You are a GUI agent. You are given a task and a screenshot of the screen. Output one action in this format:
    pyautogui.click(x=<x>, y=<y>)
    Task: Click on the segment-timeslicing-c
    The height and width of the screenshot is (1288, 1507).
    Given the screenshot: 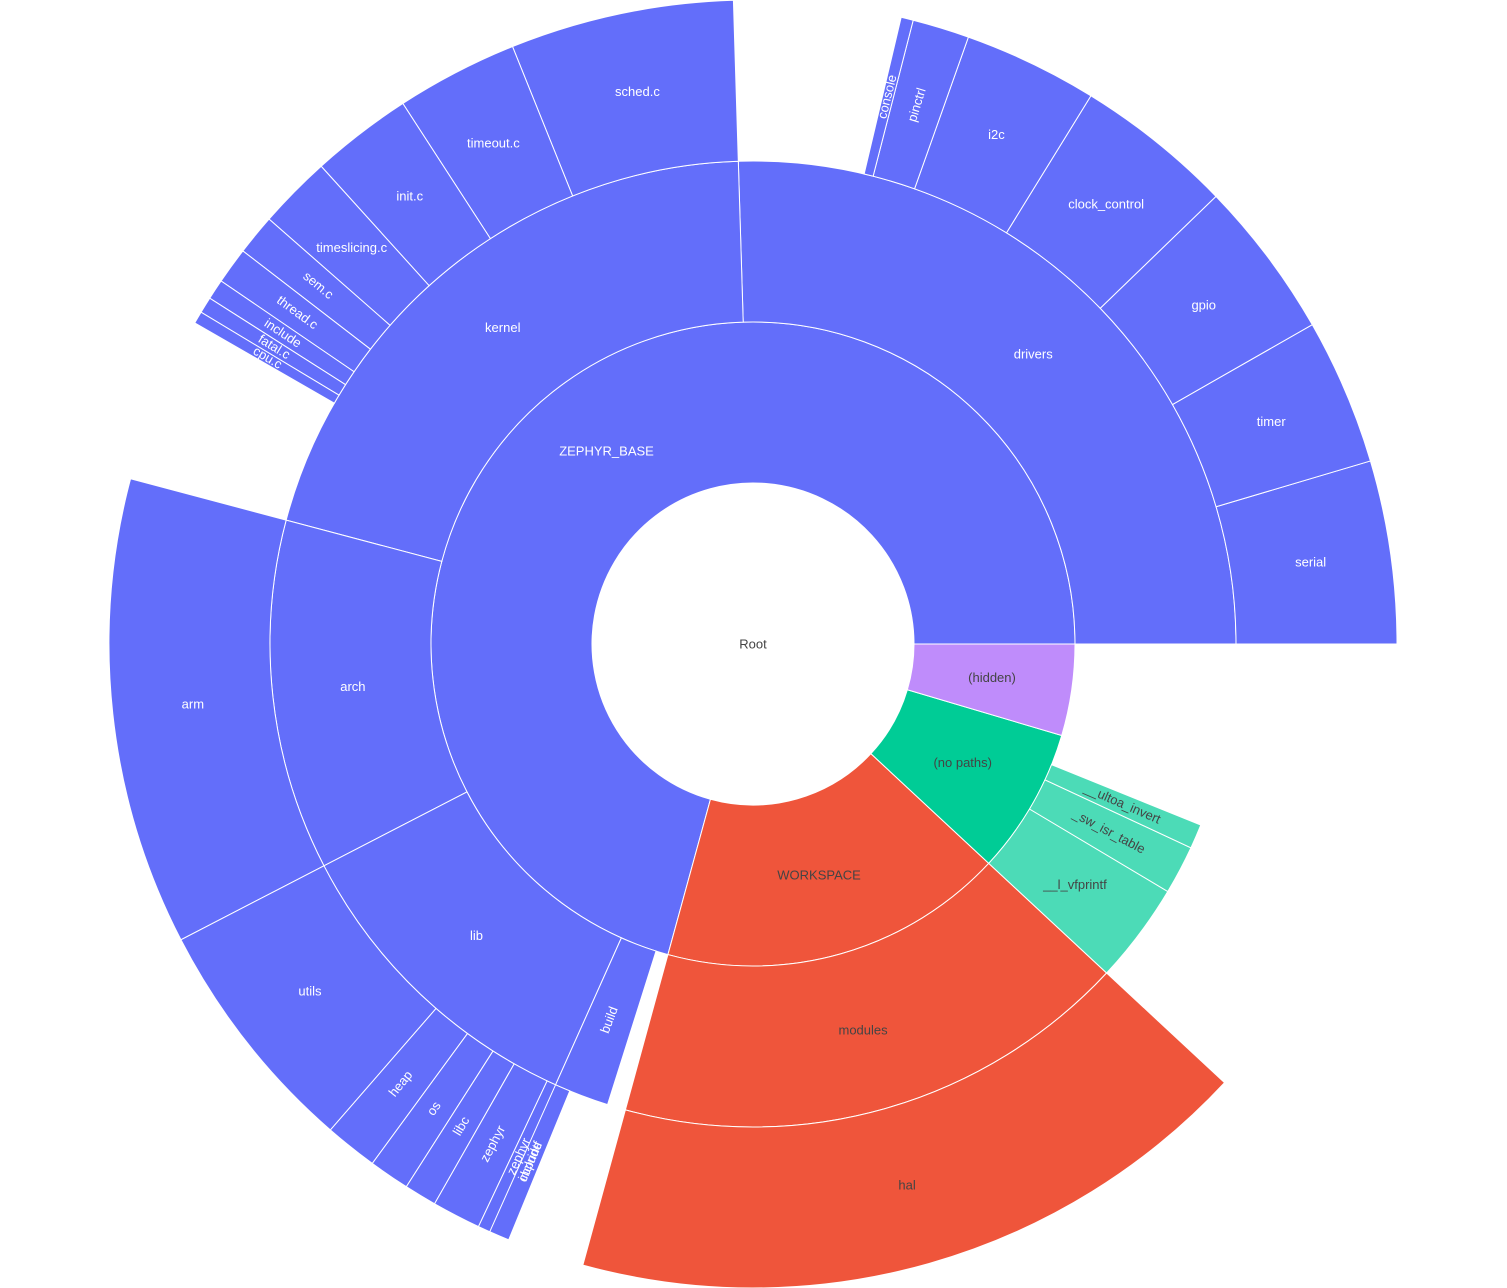 What is the action you would take?
    pyautogui.click(x=349, y=246)
    